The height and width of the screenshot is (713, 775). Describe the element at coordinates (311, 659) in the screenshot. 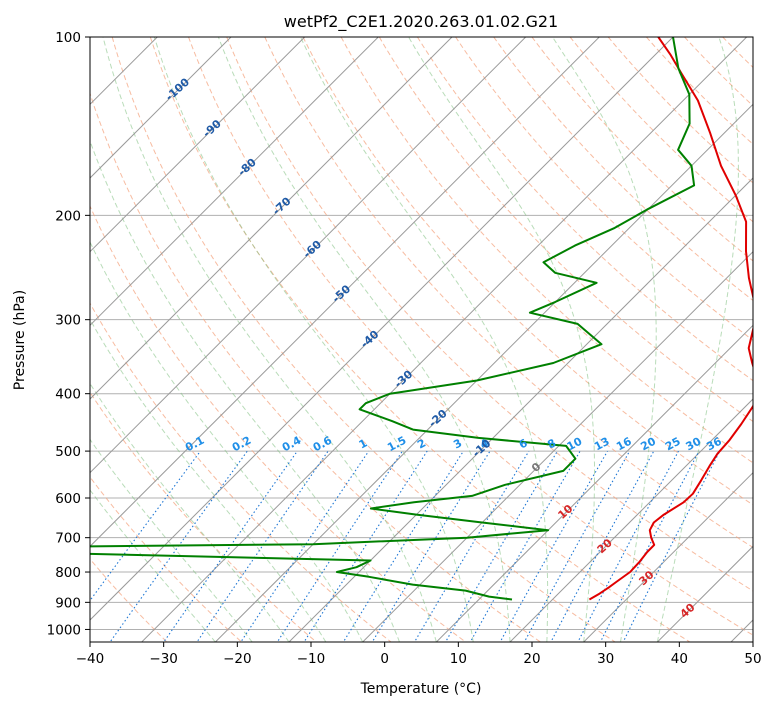

I see `x-tick-label: −10` at that location.